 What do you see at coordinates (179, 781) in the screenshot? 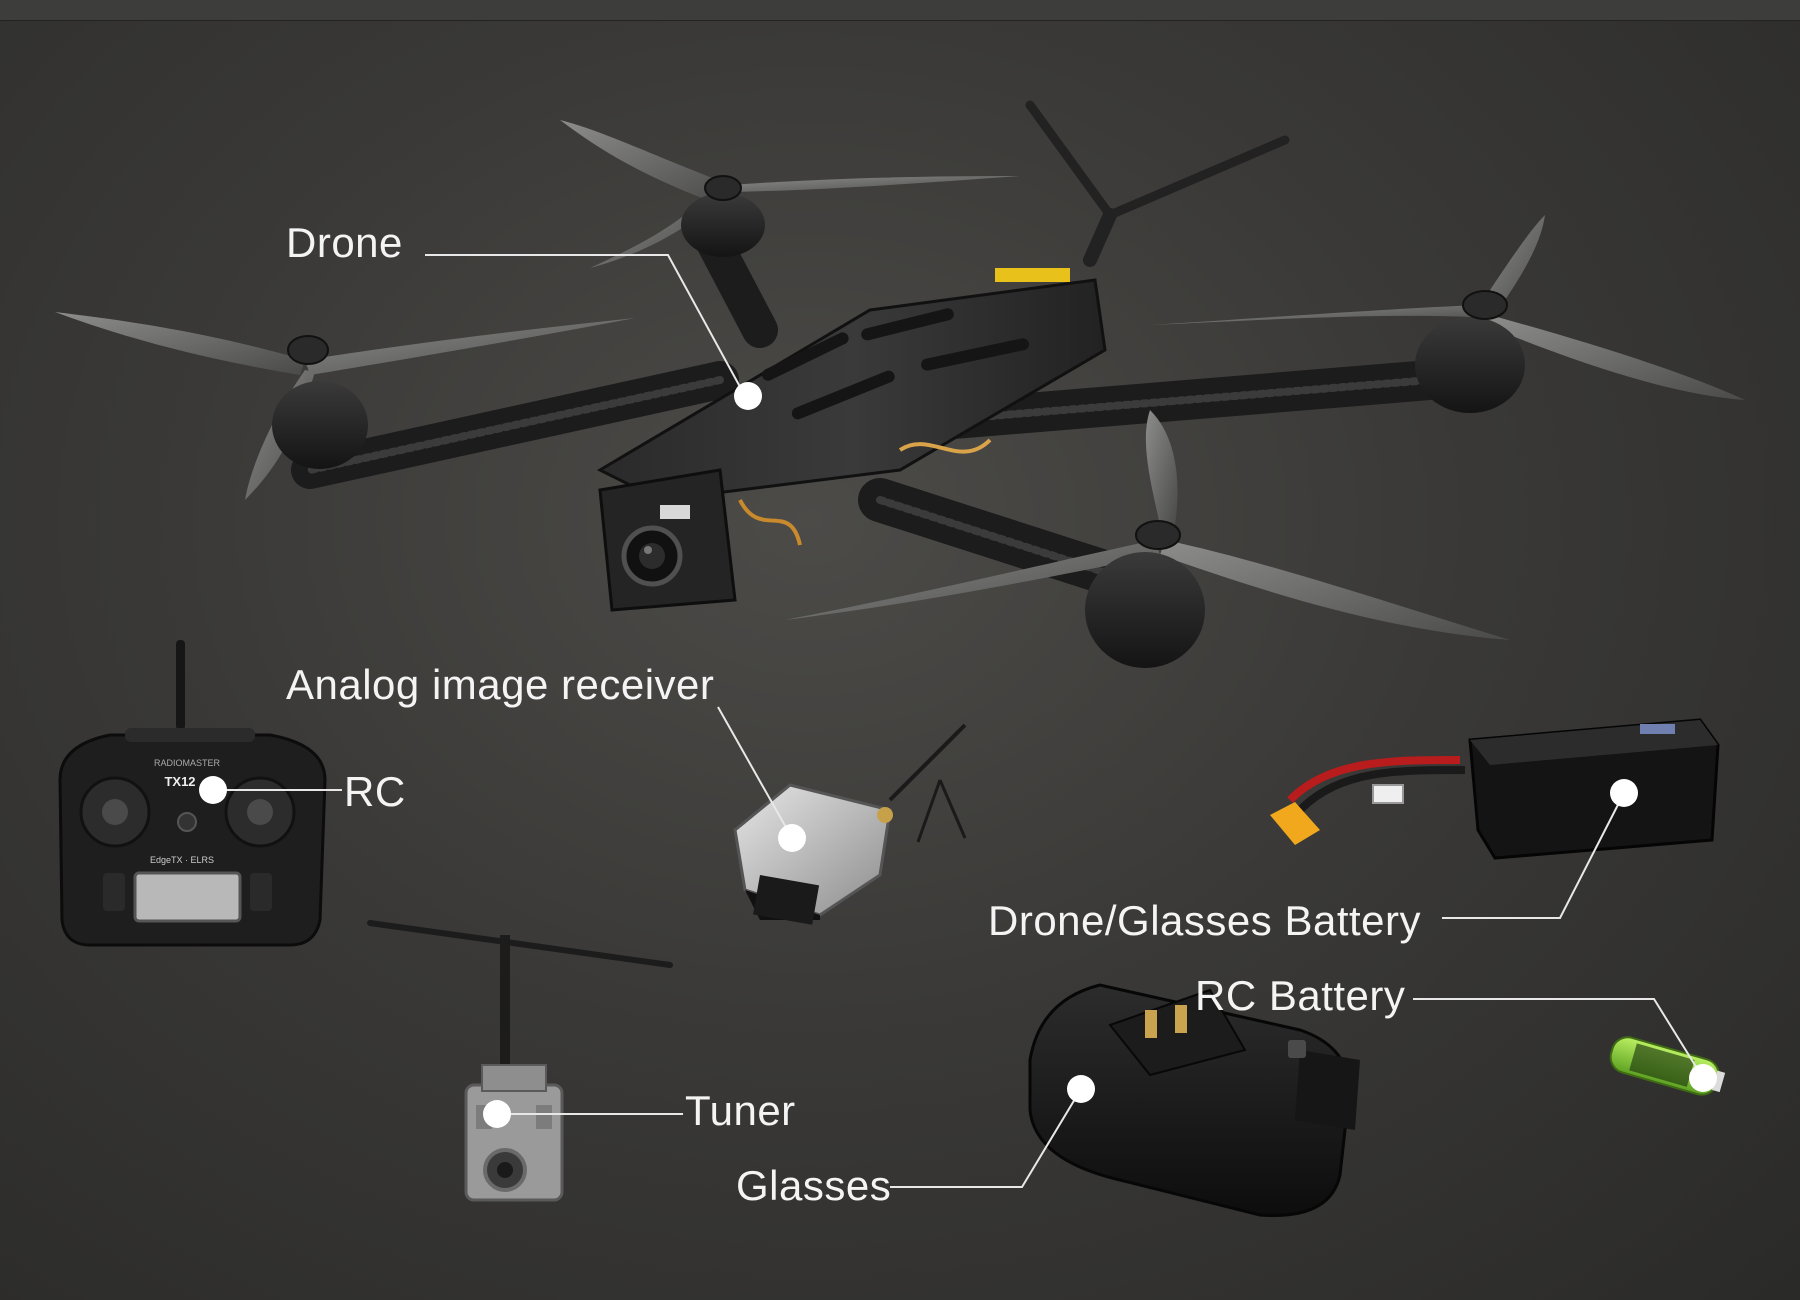
I see `rc-model-text: TX12` at bounding box center [179, 781].